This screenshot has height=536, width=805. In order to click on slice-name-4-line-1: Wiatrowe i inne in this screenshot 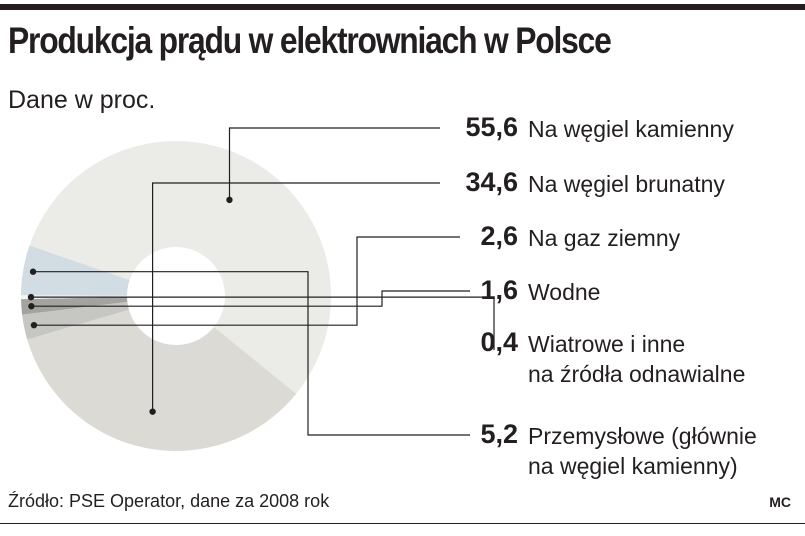, I will do `click(607, 344)`.